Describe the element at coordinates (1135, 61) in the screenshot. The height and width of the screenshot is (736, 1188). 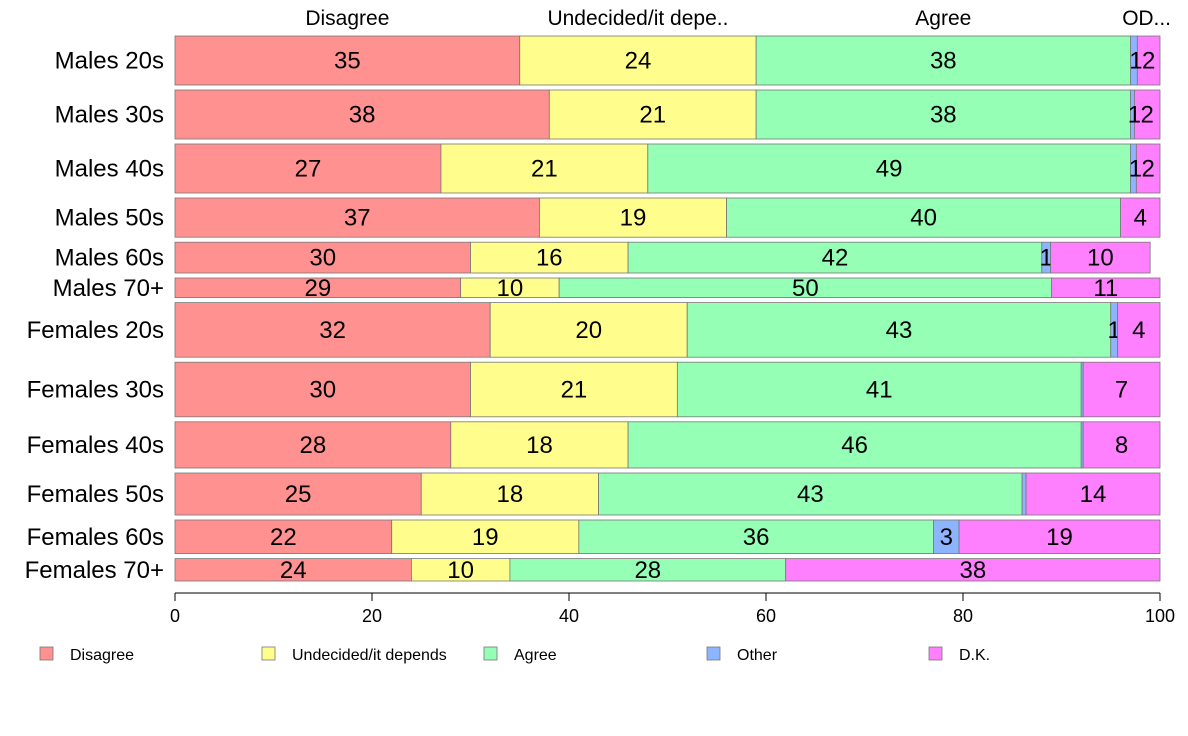
I see `data-label-males-20s-other: 1` at that location.